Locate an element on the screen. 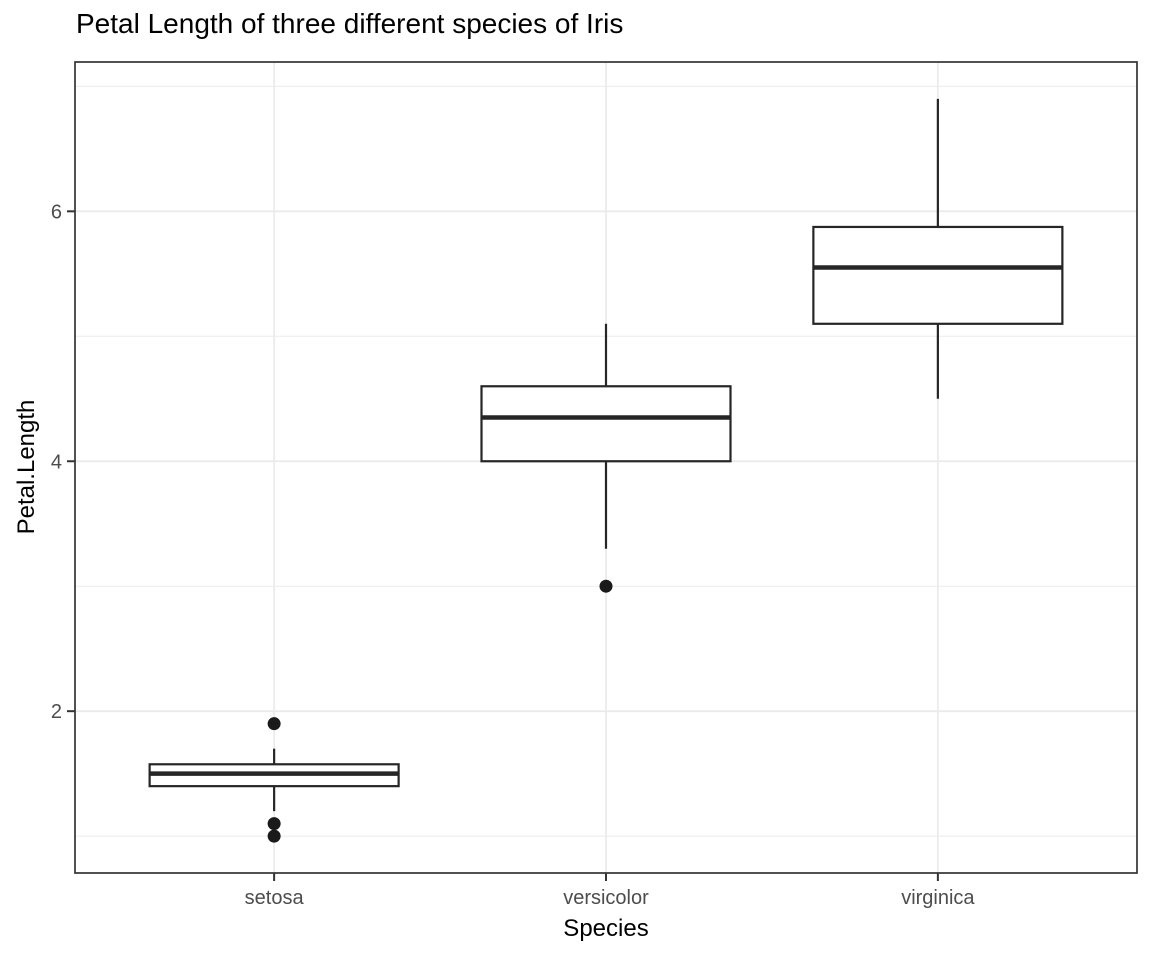 Image resolution: width=1152 pixels, height=960 pixels. x-tick-label: setosa is located at coordinates (275, 898).